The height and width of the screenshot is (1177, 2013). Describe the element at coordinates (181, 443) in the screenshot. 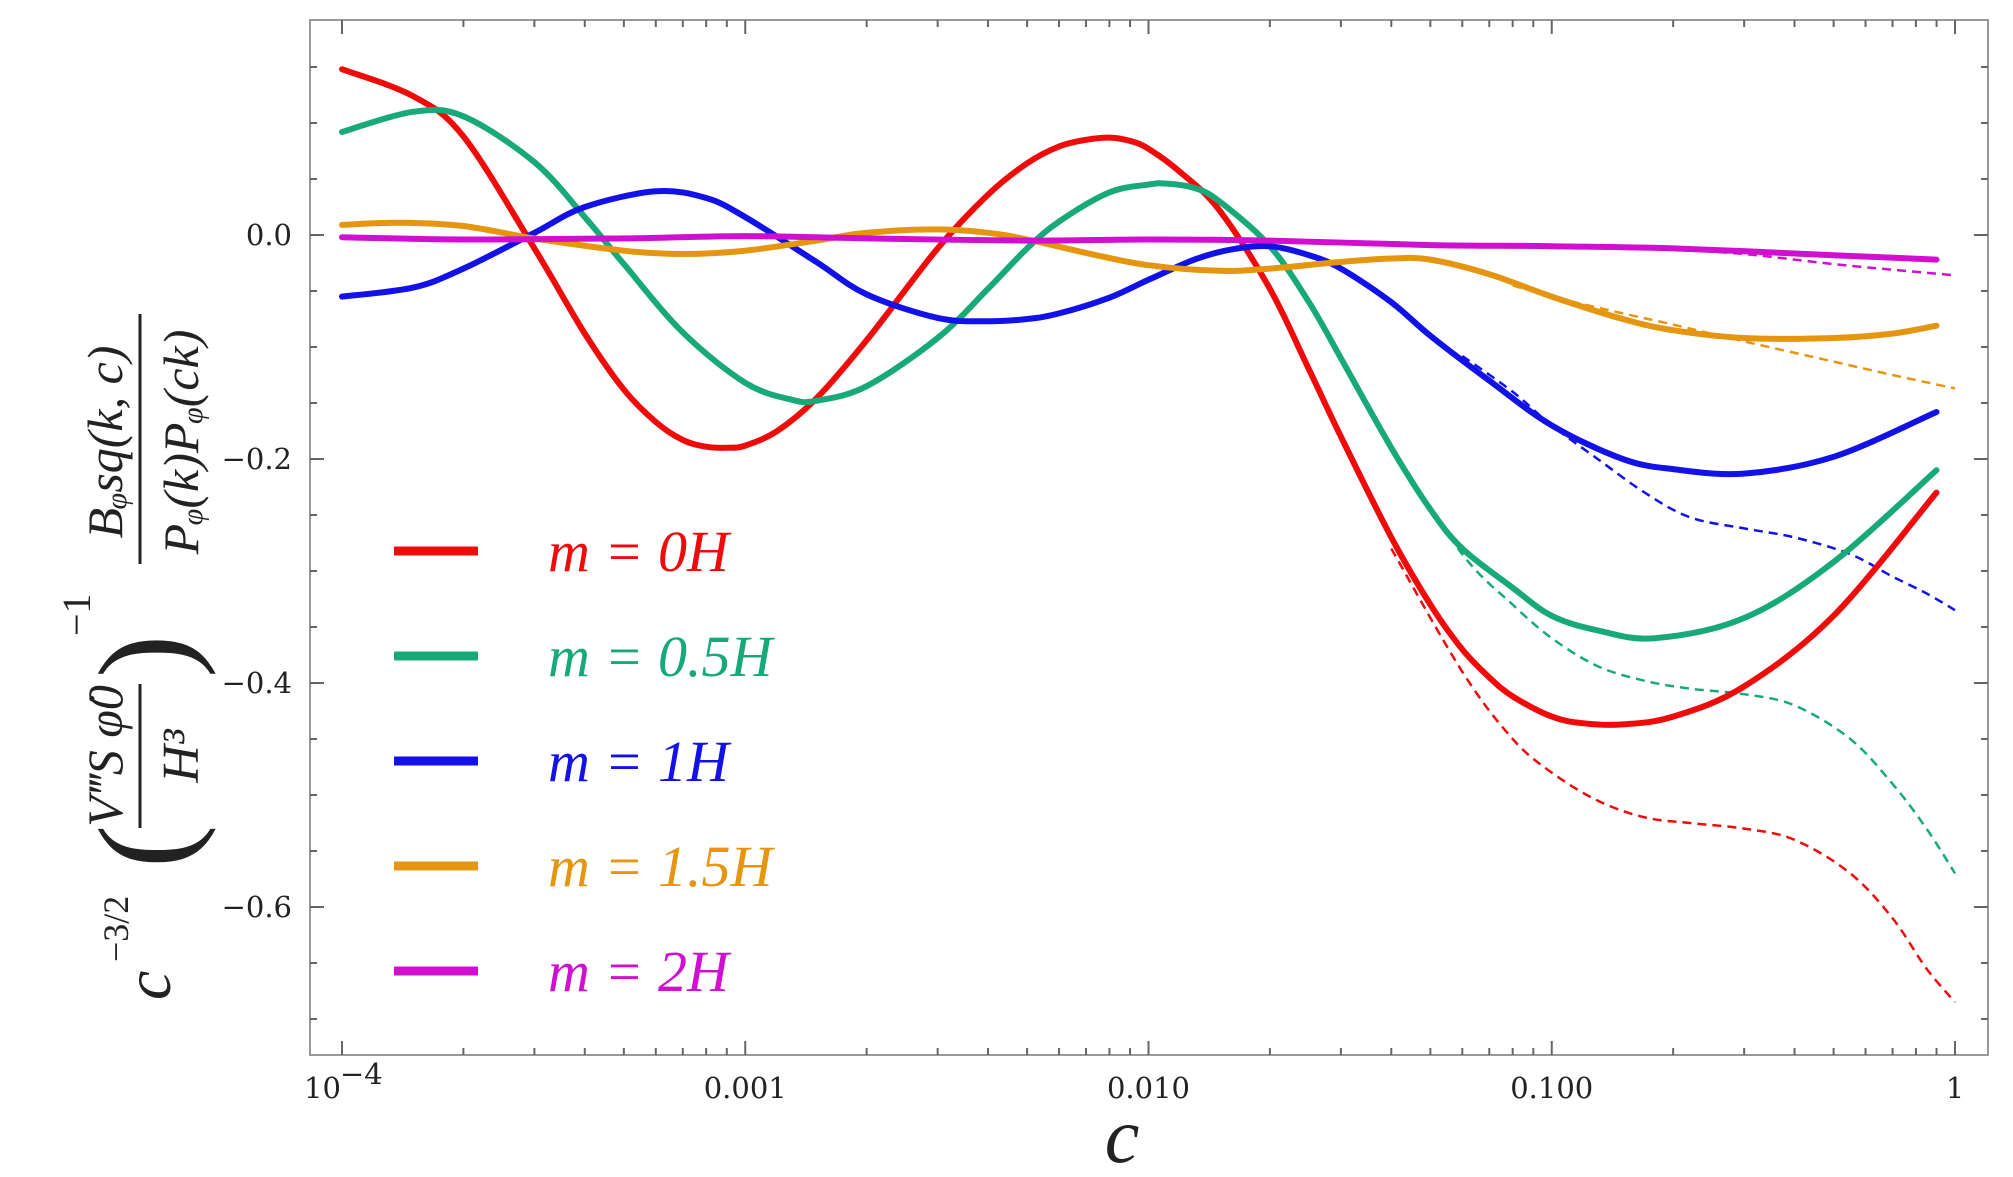

I see `y-label-fraction-denominator: Pᵩ(k)Pᵩ(ck)` at that location.